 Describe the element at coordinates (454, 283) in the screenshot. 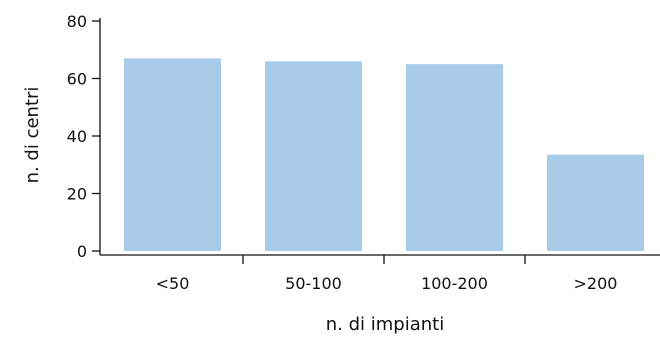

I see `x-tick-label-2: 100-200` at that location.